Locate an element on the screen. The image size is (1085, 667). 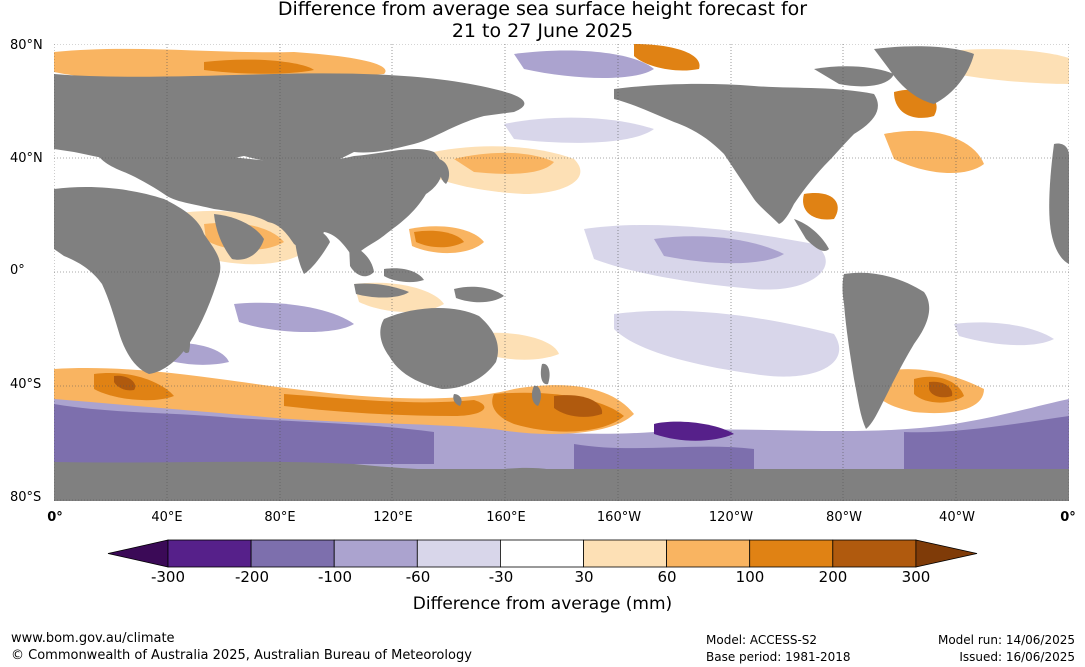
colorbar-label: Difference from average (mm) is located at coordinates (542, 604).